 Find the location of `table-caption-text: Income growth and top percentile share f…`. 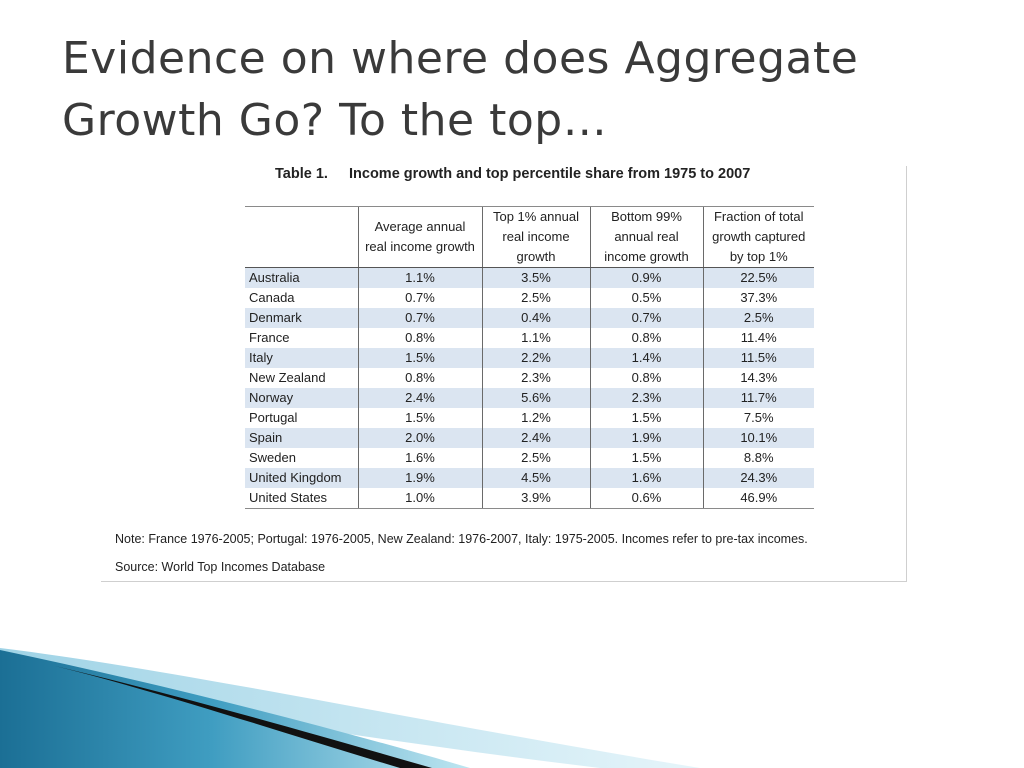

table-caption-text: Income growth and top percentile share f… is located at coordinates (550, 174).